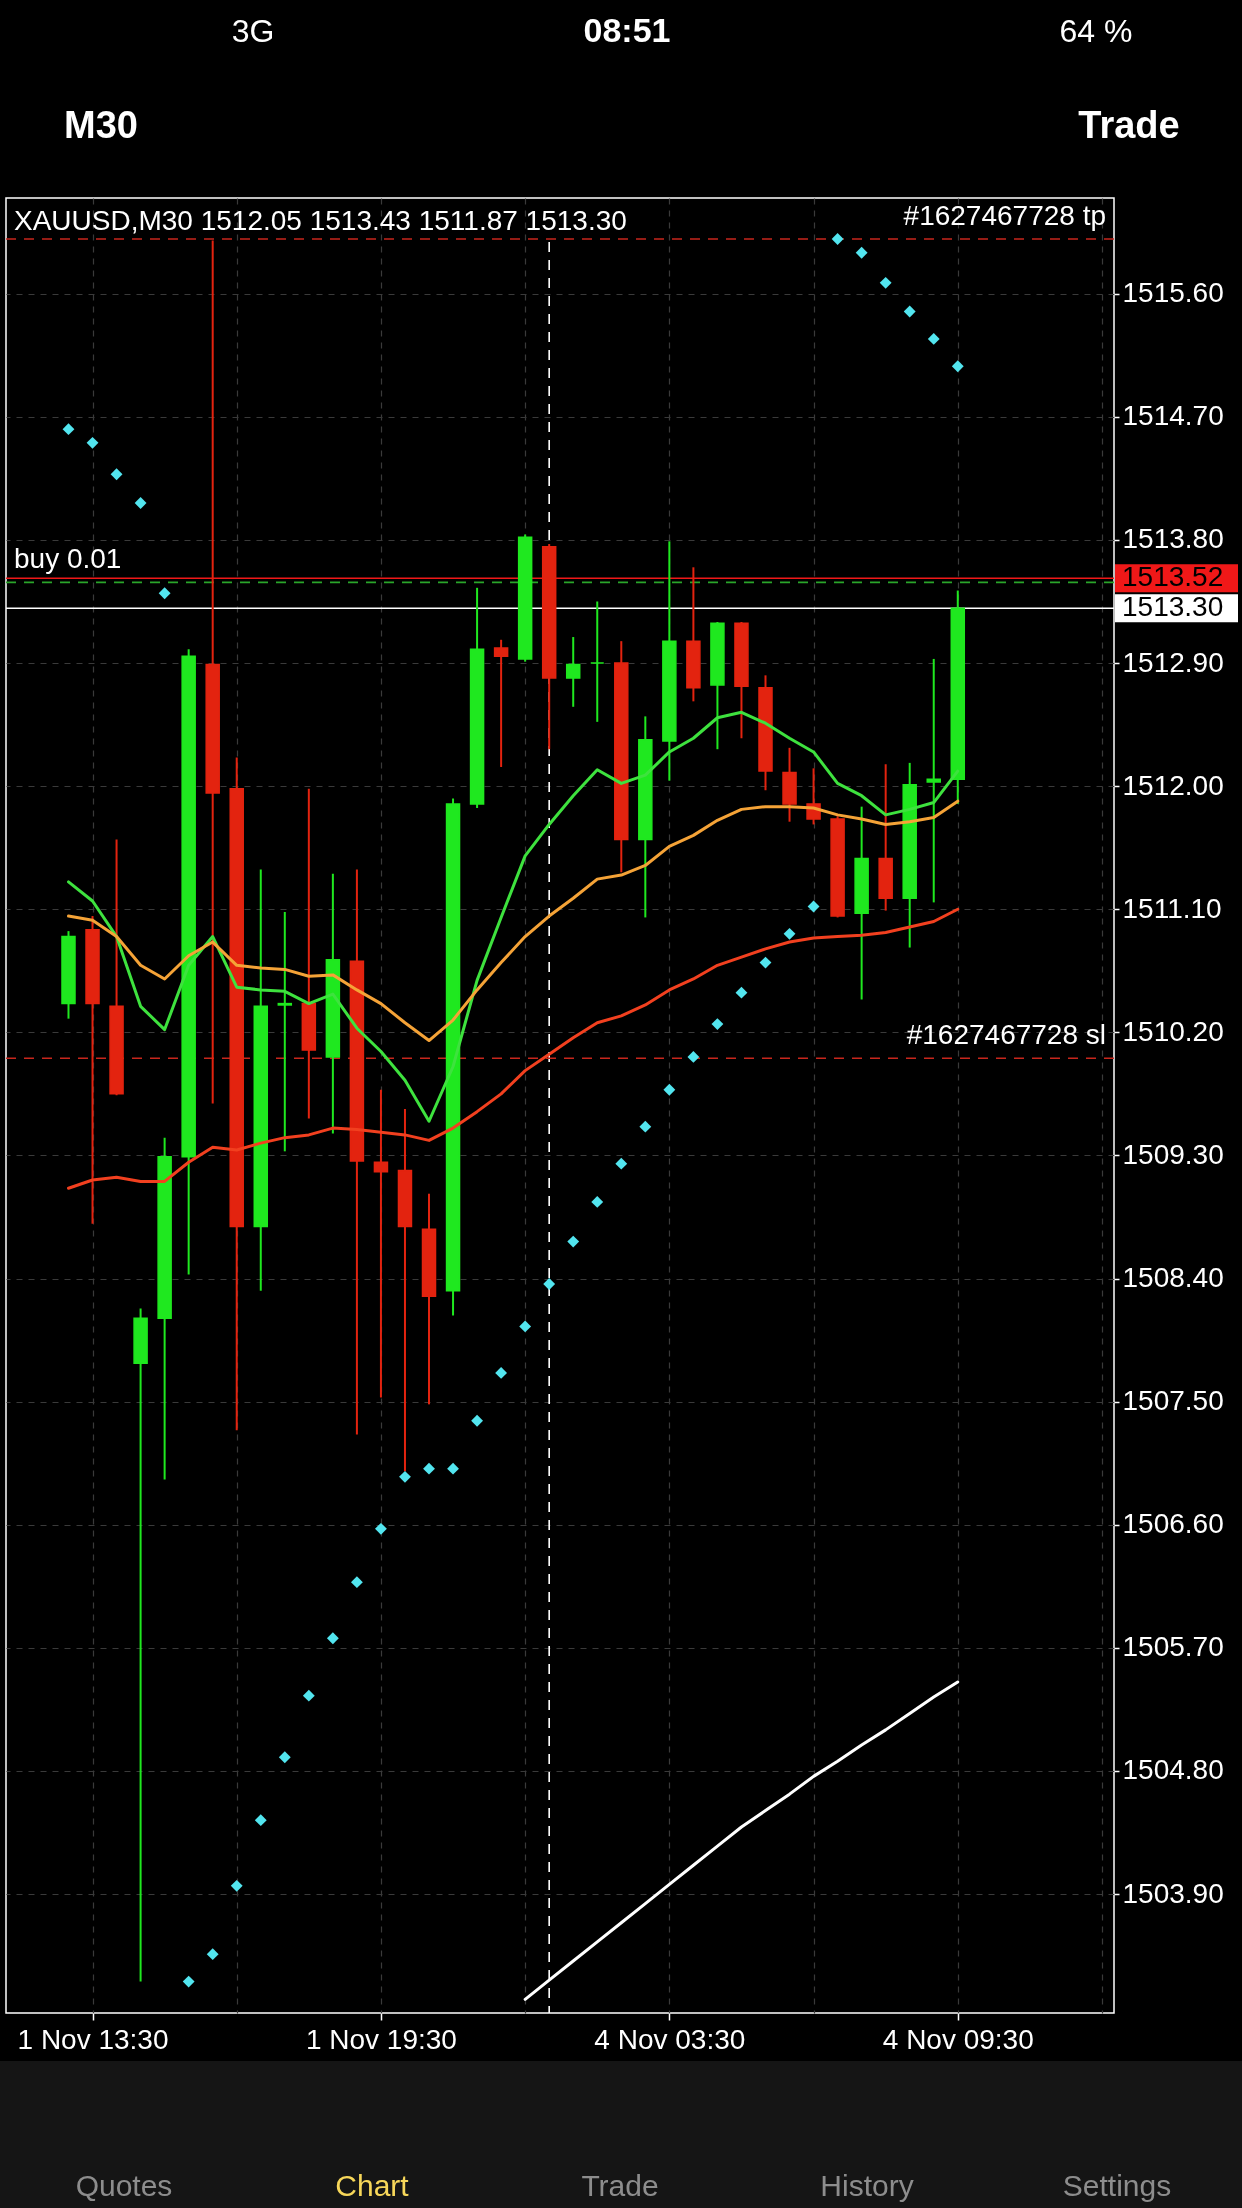 The height and width of the screenshot is (2208, 1242). Describe the element at coordinates (101, 125) in the screenshot. I see `text: M30` at that location.